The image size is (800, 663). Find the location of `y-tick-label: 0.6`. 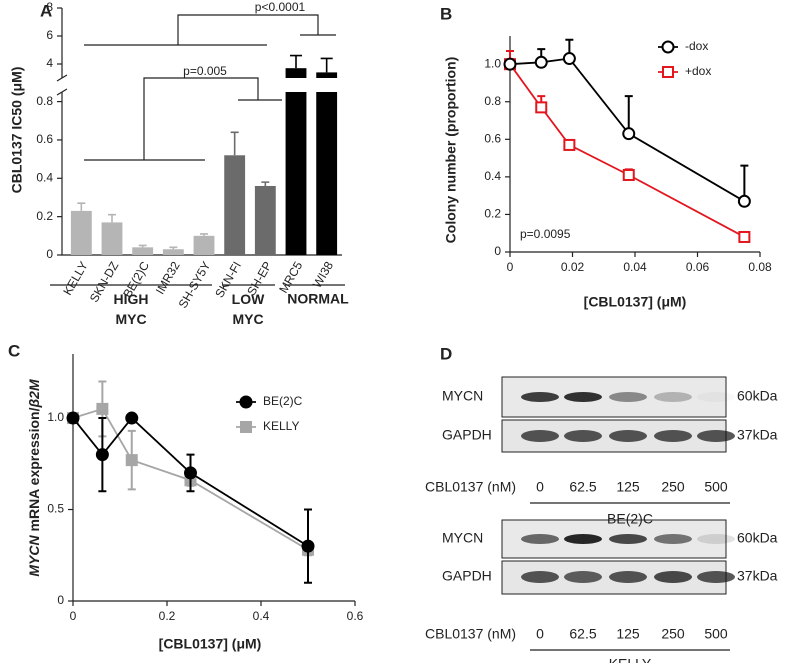

y-tick-label: 0.6 is located at coordinates (44, 139).